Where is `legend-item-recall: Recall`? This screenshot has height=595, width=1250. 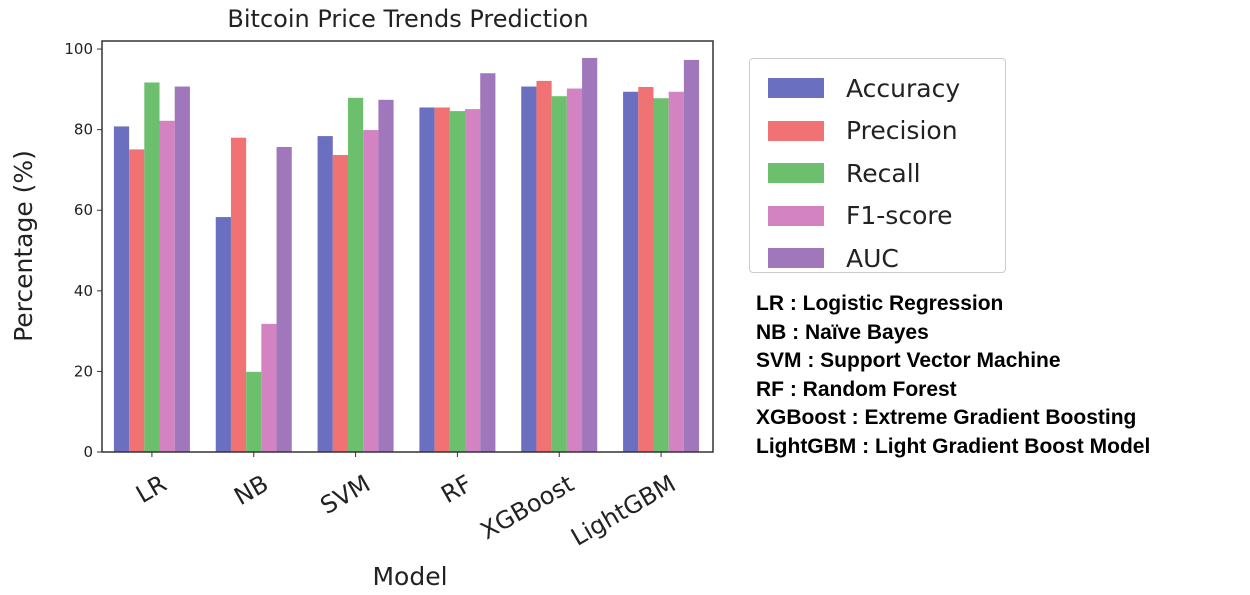
legend-item-recall: Recall is located at coordinates (886, 173).